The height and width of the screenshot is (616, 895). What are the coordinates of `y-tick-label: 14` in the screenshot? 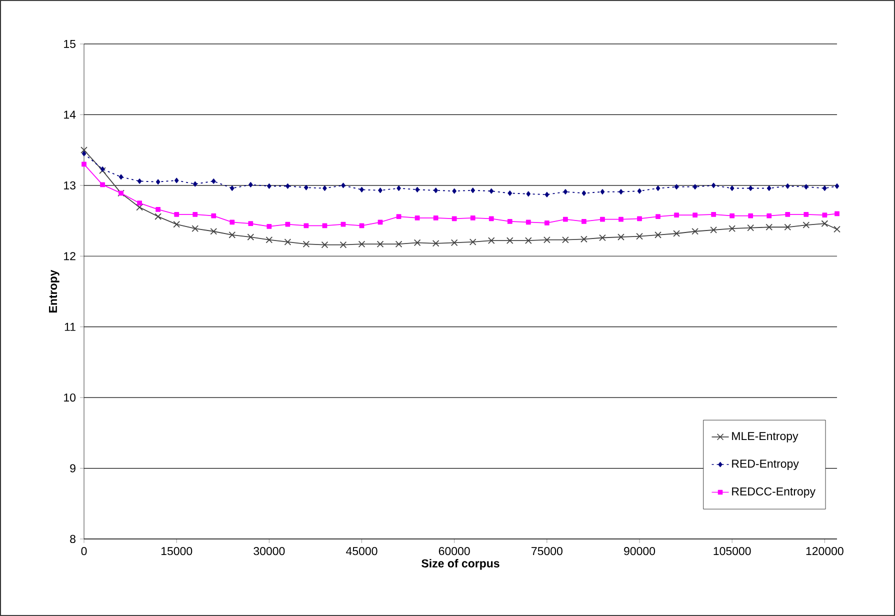 It's located at (70, 114).